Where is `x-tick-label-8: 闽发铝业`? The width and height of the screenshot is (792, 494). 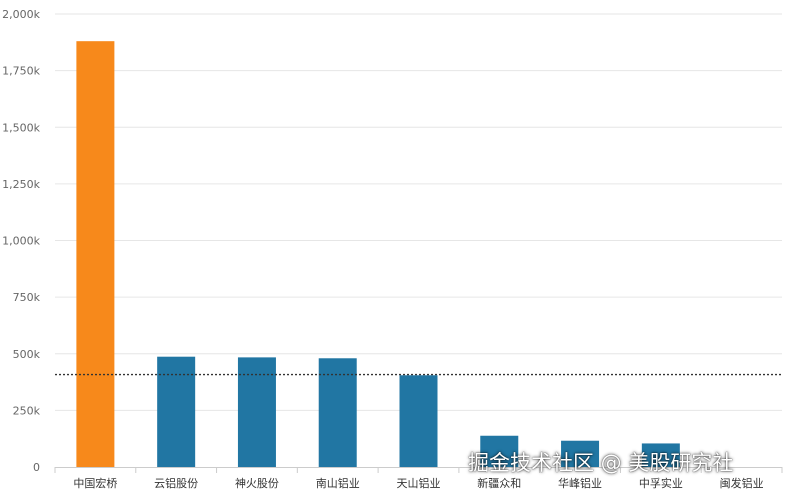
x-tick-label-8: 闽发铝业 is located at coordinates (742, 483).